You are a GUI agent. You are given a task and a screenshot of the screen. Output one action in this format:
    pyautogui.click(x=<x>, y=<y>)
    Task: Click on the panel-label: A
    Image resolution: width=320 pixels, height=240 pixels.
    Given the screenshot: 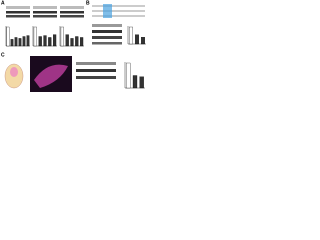 What is the action you would take?
    pyautogui.click(x=3, y=3)
    